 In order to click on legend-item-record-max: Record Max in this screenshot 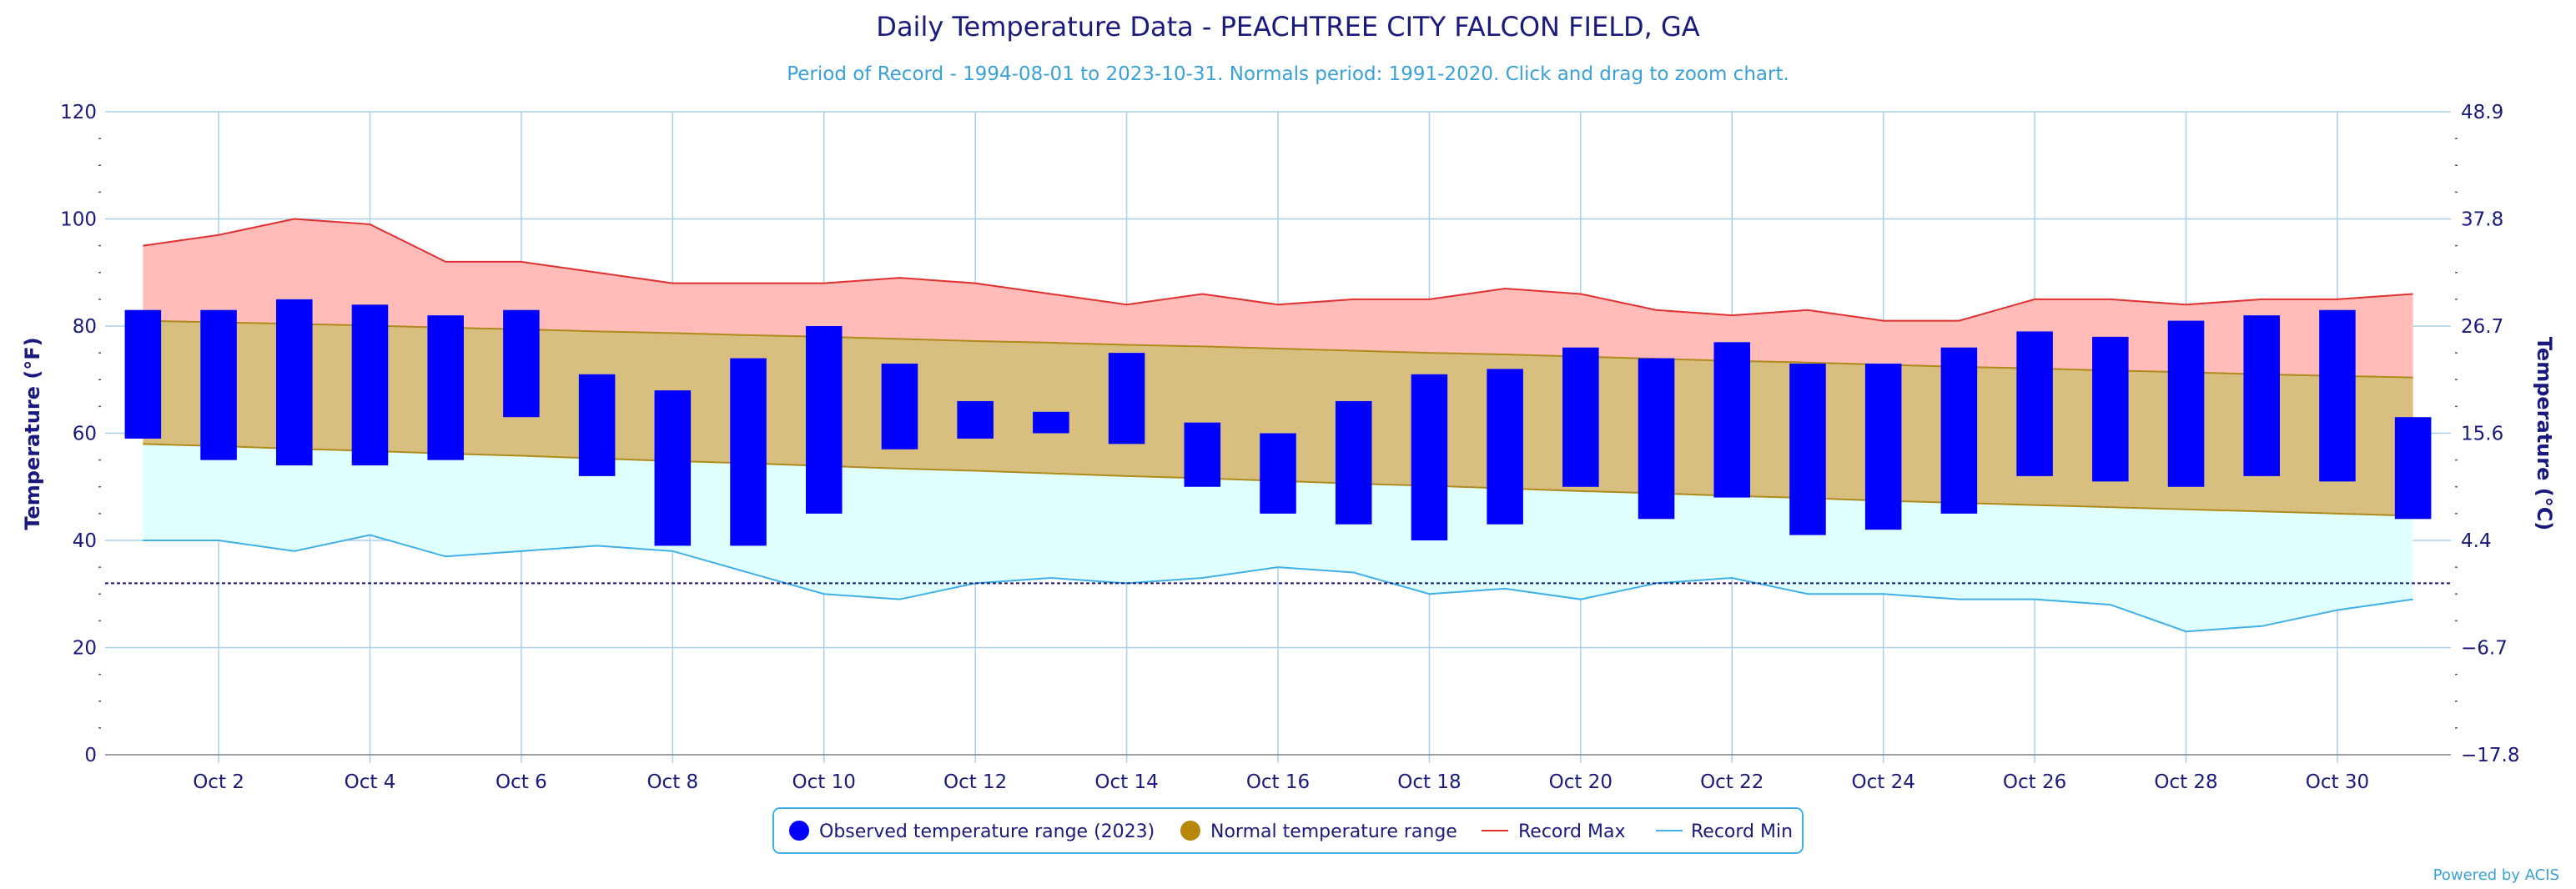, I will do `click(1554, 831)`.